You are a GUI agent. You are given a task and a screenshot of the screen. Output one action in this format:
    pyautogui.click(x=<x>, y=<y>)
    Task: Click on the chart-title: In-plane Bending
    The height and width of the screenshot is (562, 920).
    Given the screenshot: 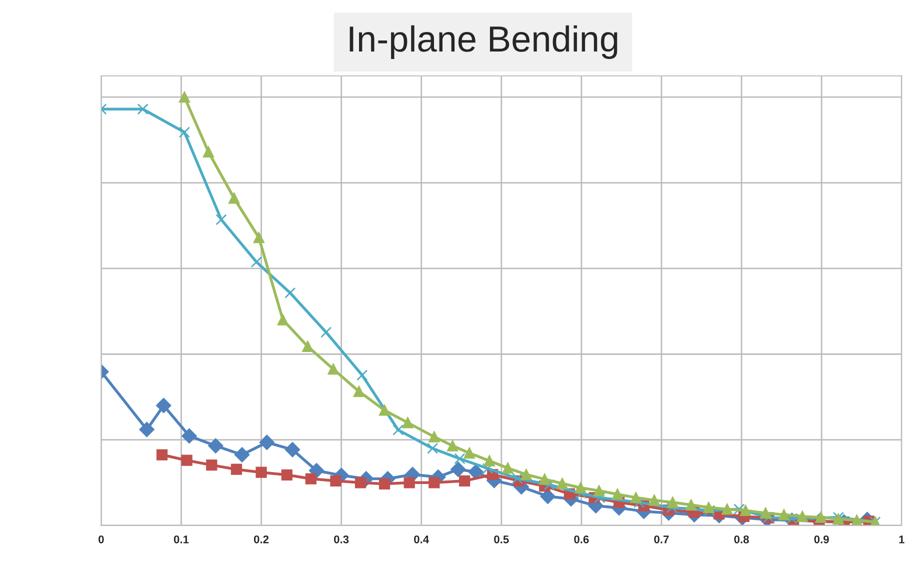 What is the action you would take?
    pyautogui.click(x=484, y=42)
    